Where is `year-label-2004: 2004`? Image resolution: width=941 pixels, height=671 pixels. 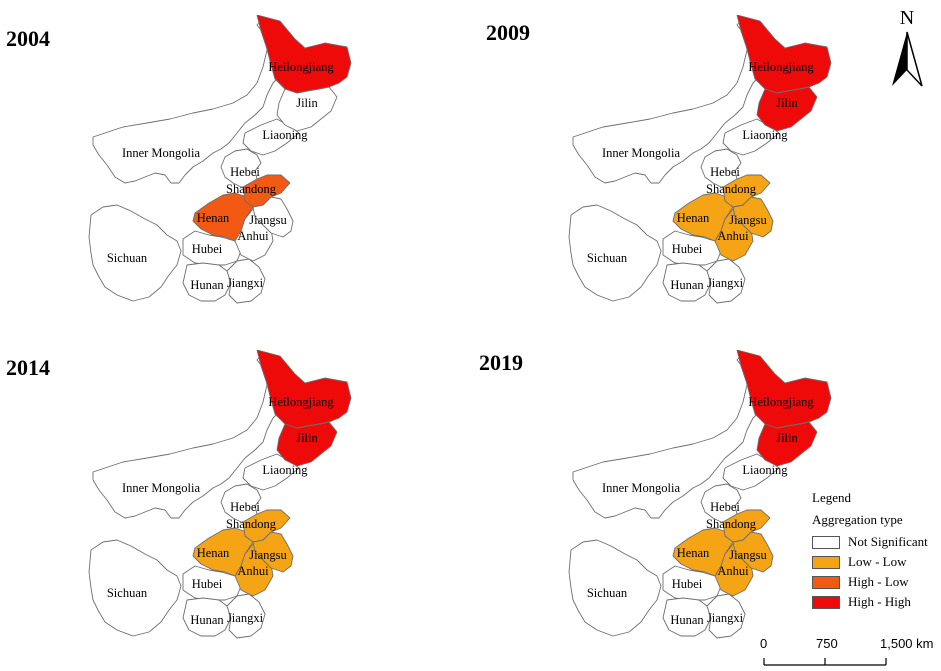 year-label-2004: 2004 is located at coordinates (28, 38).